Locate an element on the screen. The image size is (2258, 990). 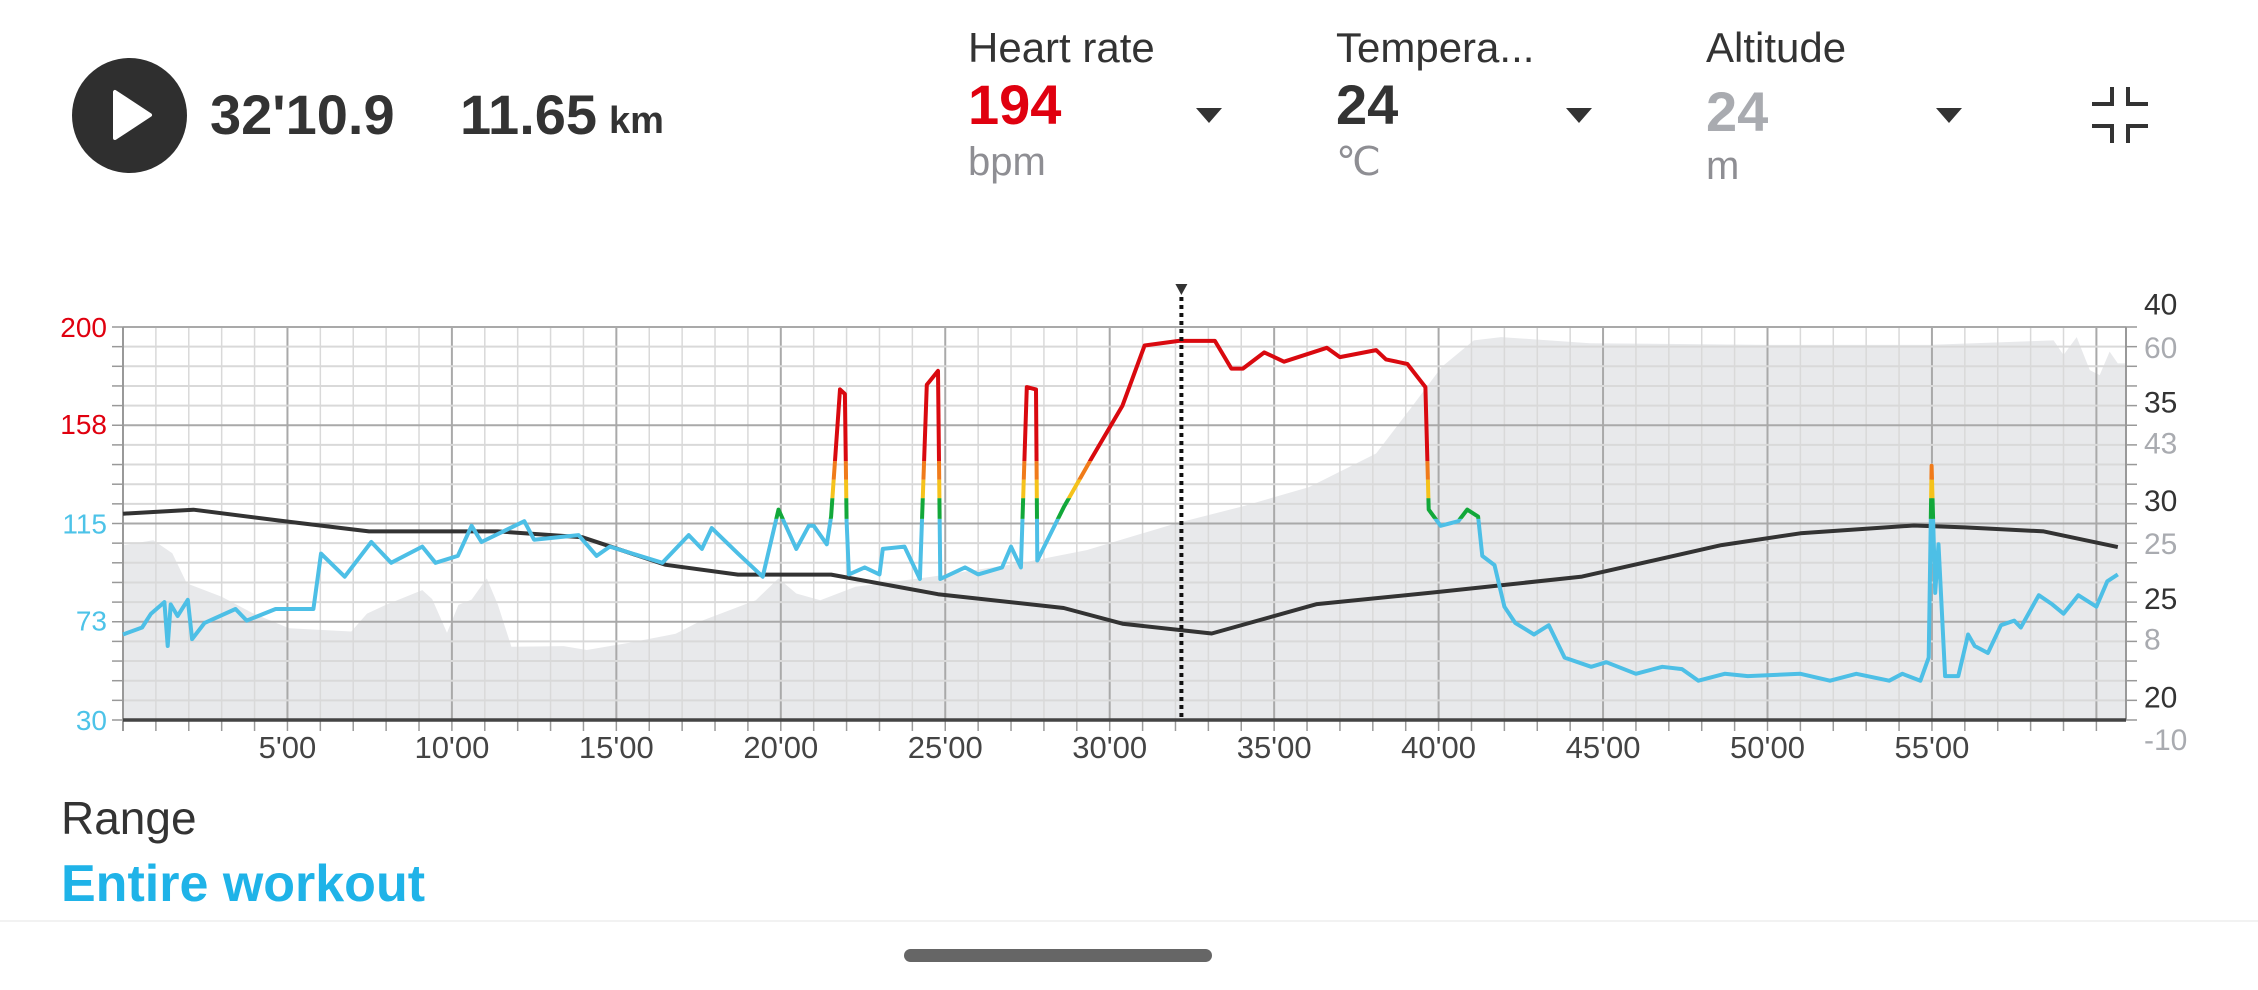
heart-rate-tick-label: 30 is located at coordinates (91, 720).